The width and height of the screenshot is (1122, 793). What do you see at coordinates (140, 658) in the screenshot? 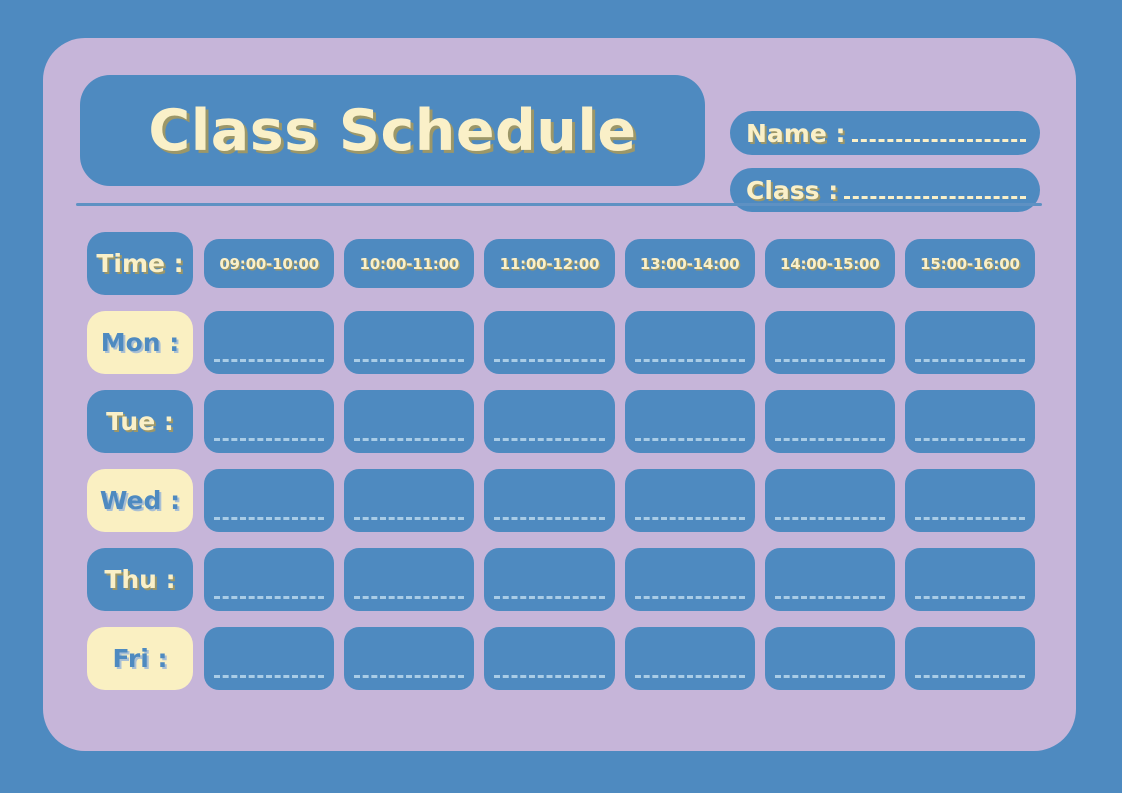
I see `day-label-fri: Fri :` at bounding box center [140, 658].